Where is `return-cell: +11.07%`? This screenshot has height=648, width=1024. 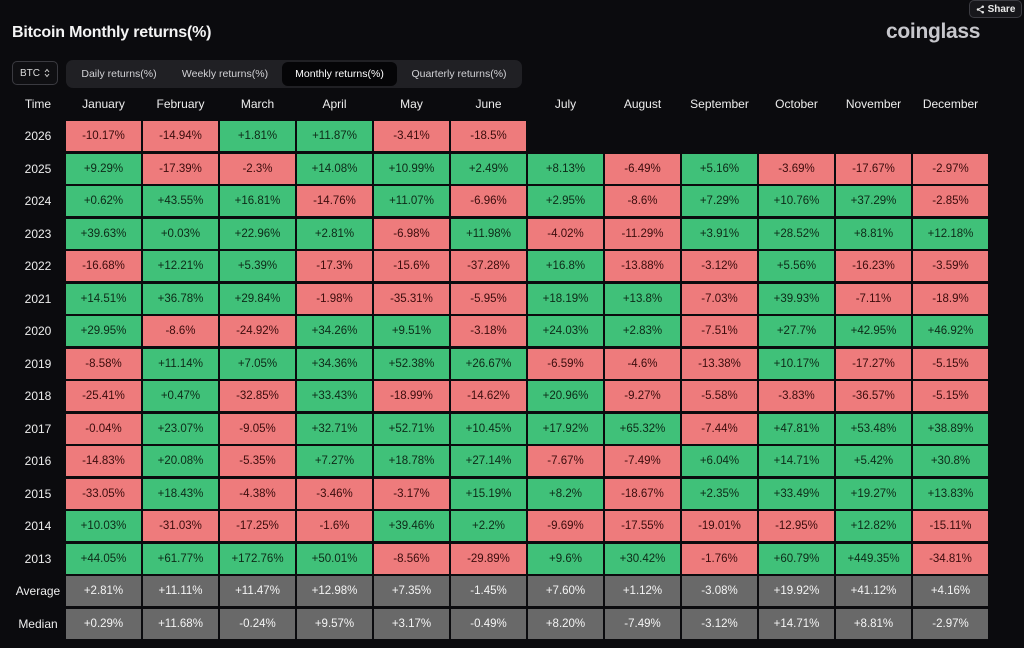
return-cell: +11.07% is located at coordinates (411, 201).